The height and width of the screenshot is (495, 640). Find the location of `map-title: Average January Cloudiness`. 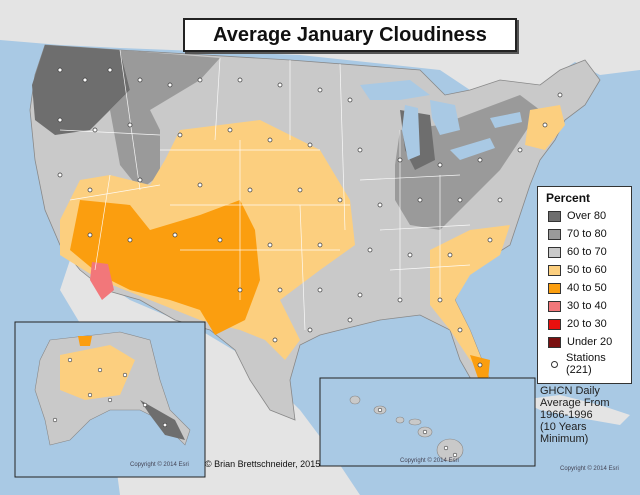

map-title: Average January Cloudiness is located at coordinates (350, 35).